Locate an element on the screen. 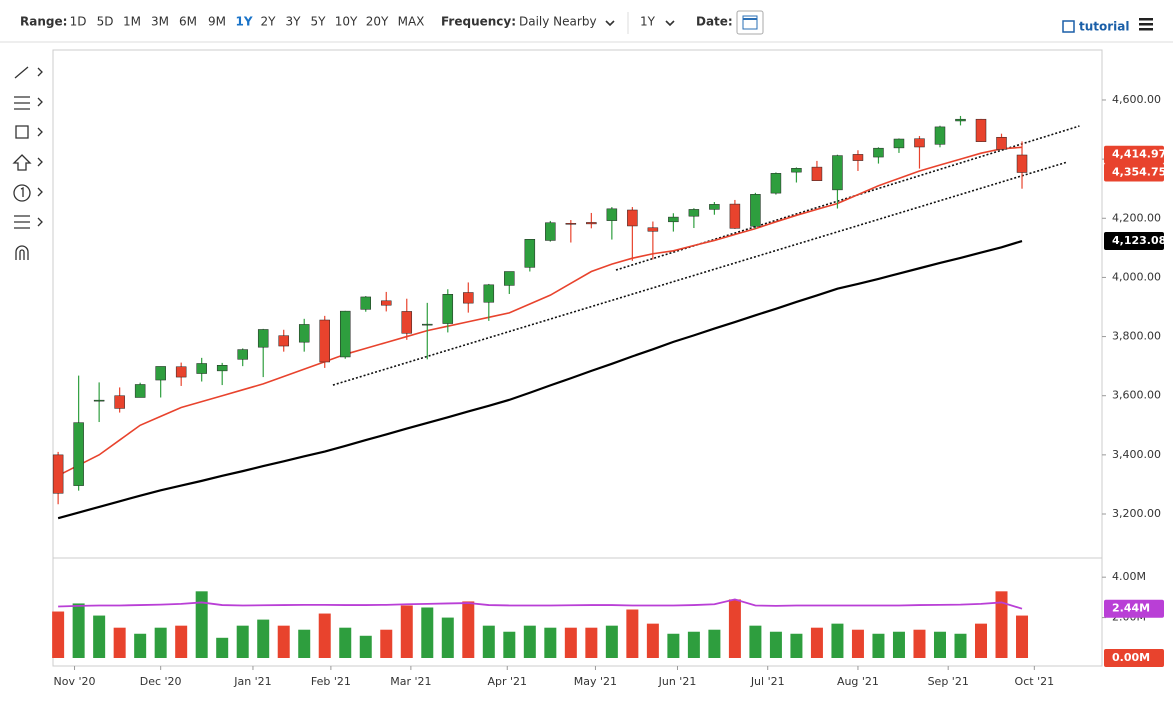  range-button: 3M is located at coordinates (160, 22).